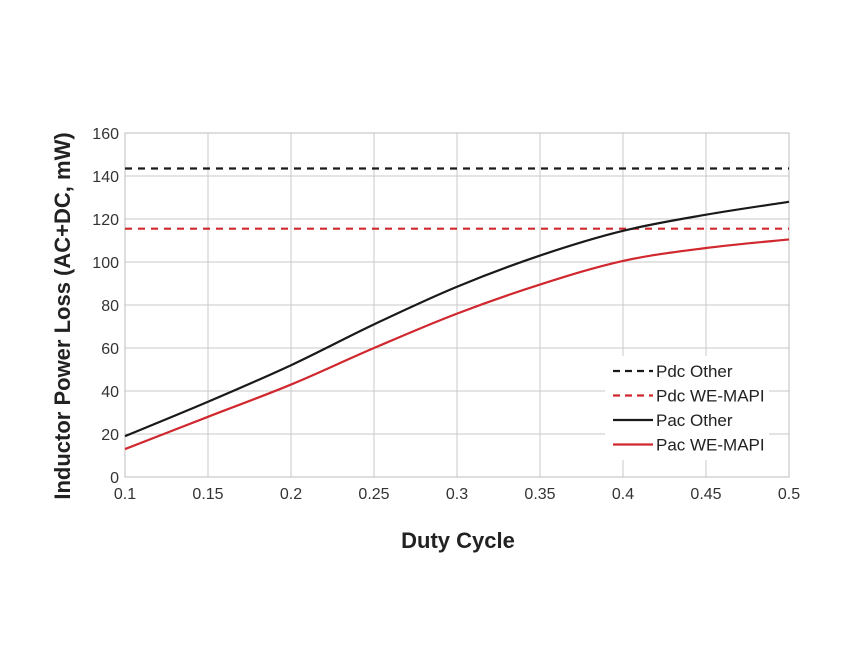 This screenshot has width=867, height=650. Describe the element at coordinates (110, 435) in the screenshot. I see `y-tick-label: 20` at that location.